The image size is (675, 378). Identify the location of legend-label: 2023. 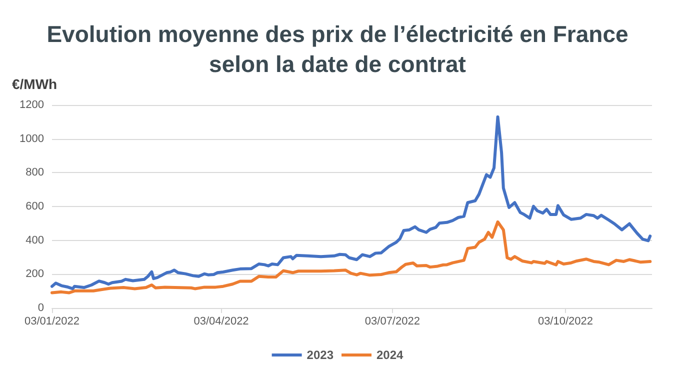
(320, 355).